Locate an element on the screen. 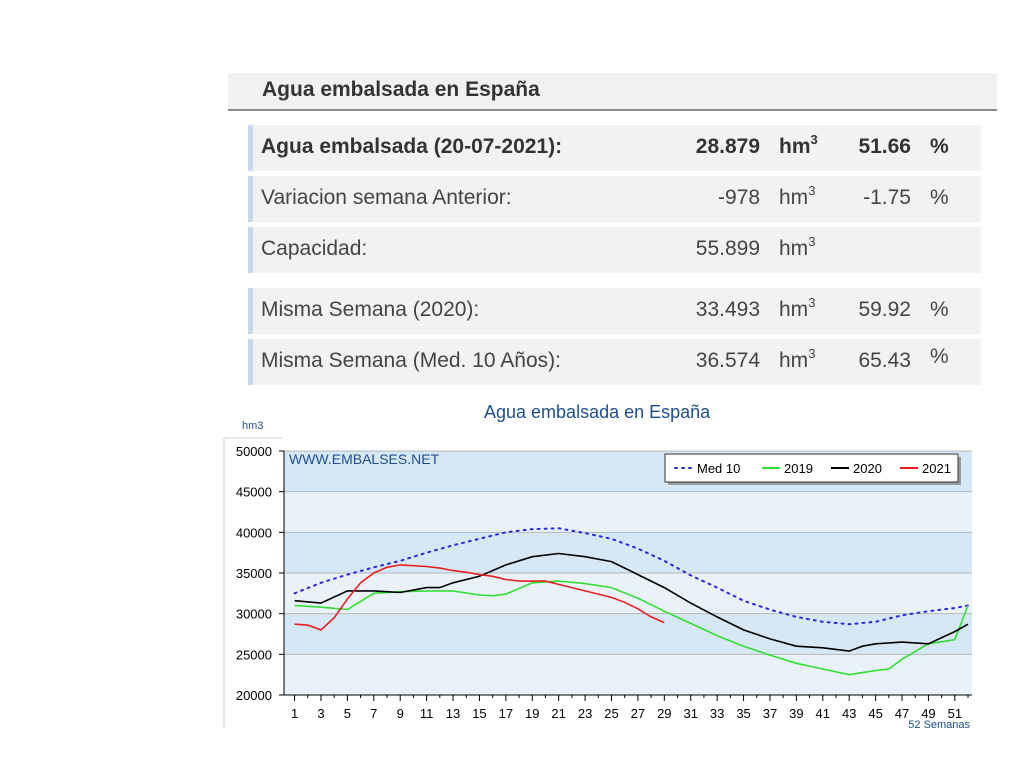 The height and width of the screenshot is (768, 1024). stat-value: -978 is located at coordinates (738, 197).